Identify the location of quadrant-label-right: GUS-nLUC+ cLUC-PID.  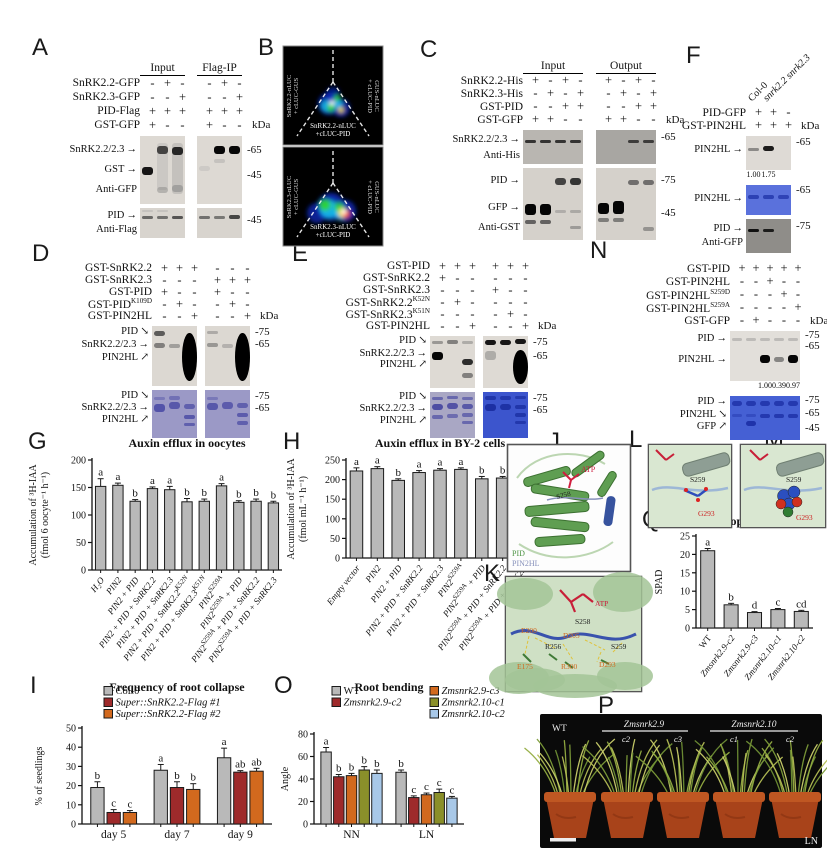
(373, 197).